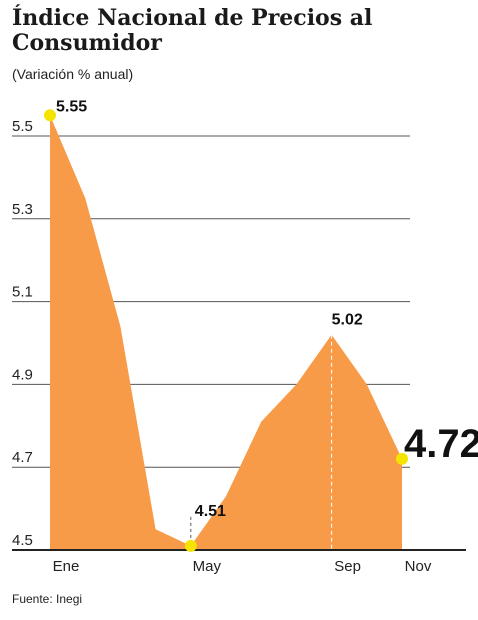  Describe the element at coordinates (22, 540) in the screenshot. I see `y-tick-label: 4.5` at that location.